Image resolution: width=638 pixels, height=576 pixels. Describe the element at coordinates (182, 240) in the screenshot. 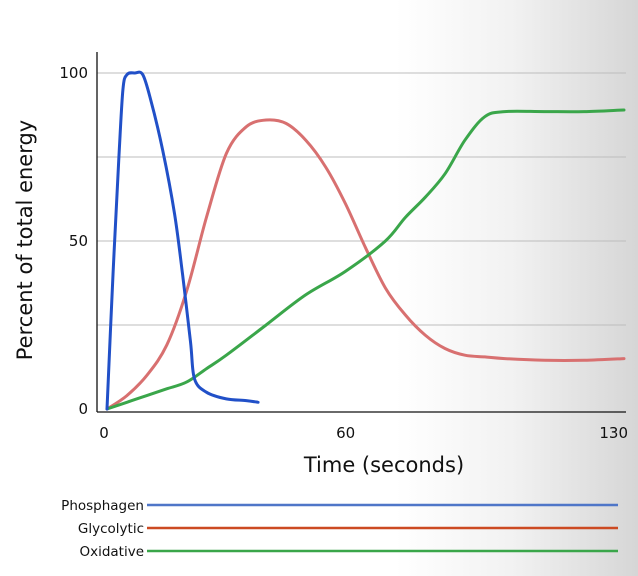

I see `series-line-phosphagen` at that location.